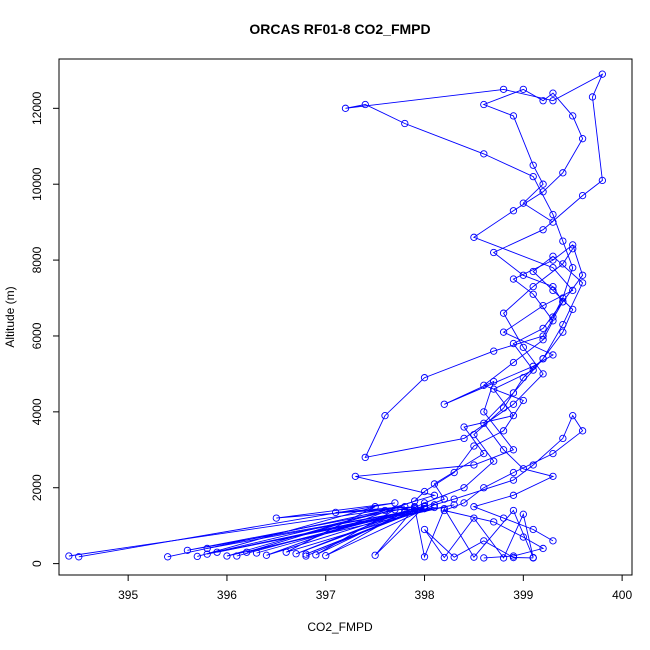 Image resolution: width=650 pixels, height=650 pixels. What do you see at coordinates (37, 335) in the screenshot?
I see `y-tick-label: 6000` at bounding box center [37, 335].